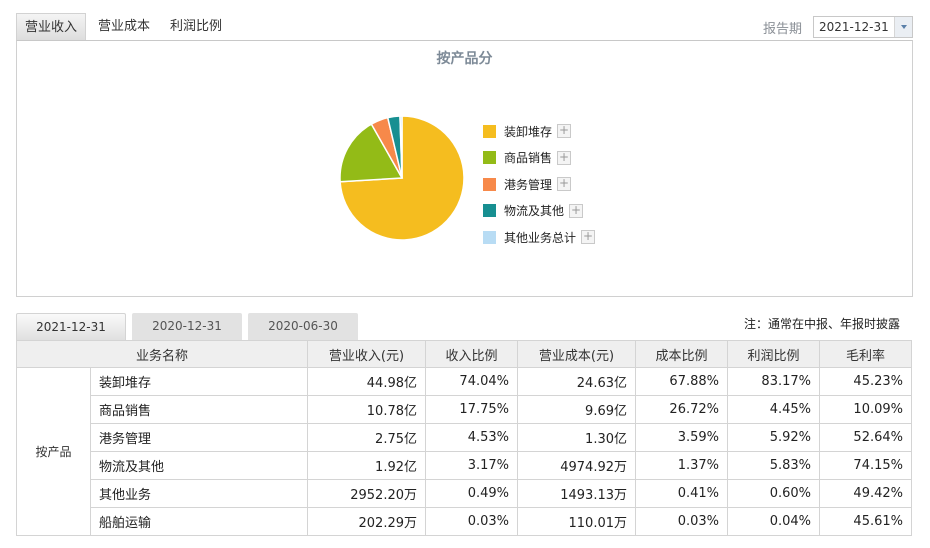 The image size is (930, 548). I want to click on business-name: 船舶运输, so click(199, 521).